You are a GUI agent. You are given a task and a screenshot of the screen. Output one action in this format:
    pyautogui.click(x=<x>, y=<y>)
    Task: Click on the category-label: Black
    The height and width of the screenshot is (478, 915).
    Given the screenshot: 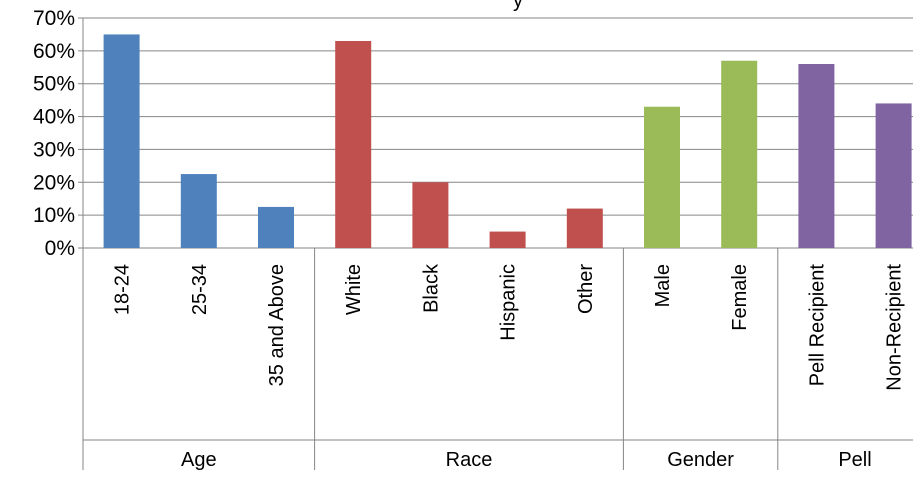 What is the action you would take?
    pyautogui.click(x=431, y=288)
    